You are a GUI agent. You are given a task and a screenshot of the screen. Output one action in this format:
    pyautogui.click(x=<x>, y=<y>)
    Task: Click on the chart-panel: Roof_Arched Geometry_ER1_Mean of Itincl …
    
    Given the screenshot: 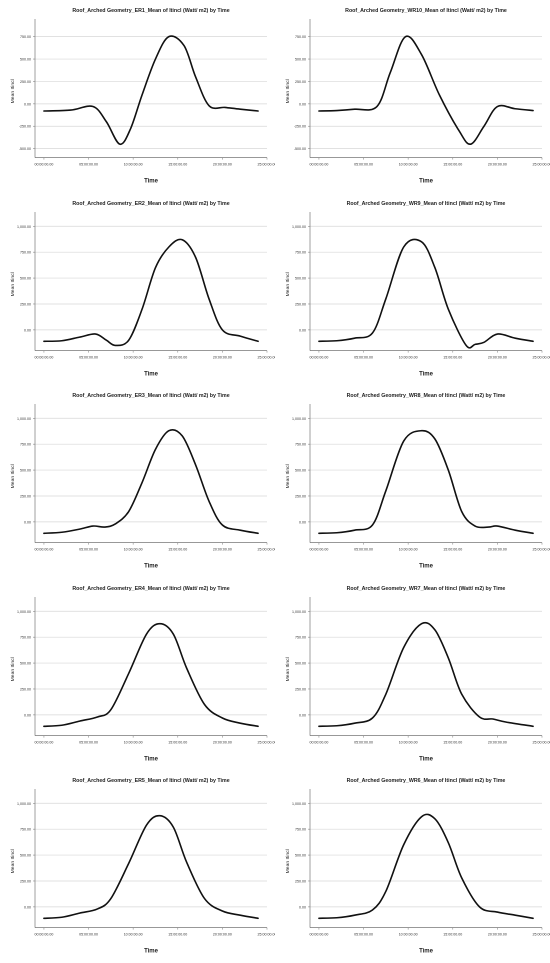 What is the action you would take?
    pyautogui.click(x=142, y=96)
    